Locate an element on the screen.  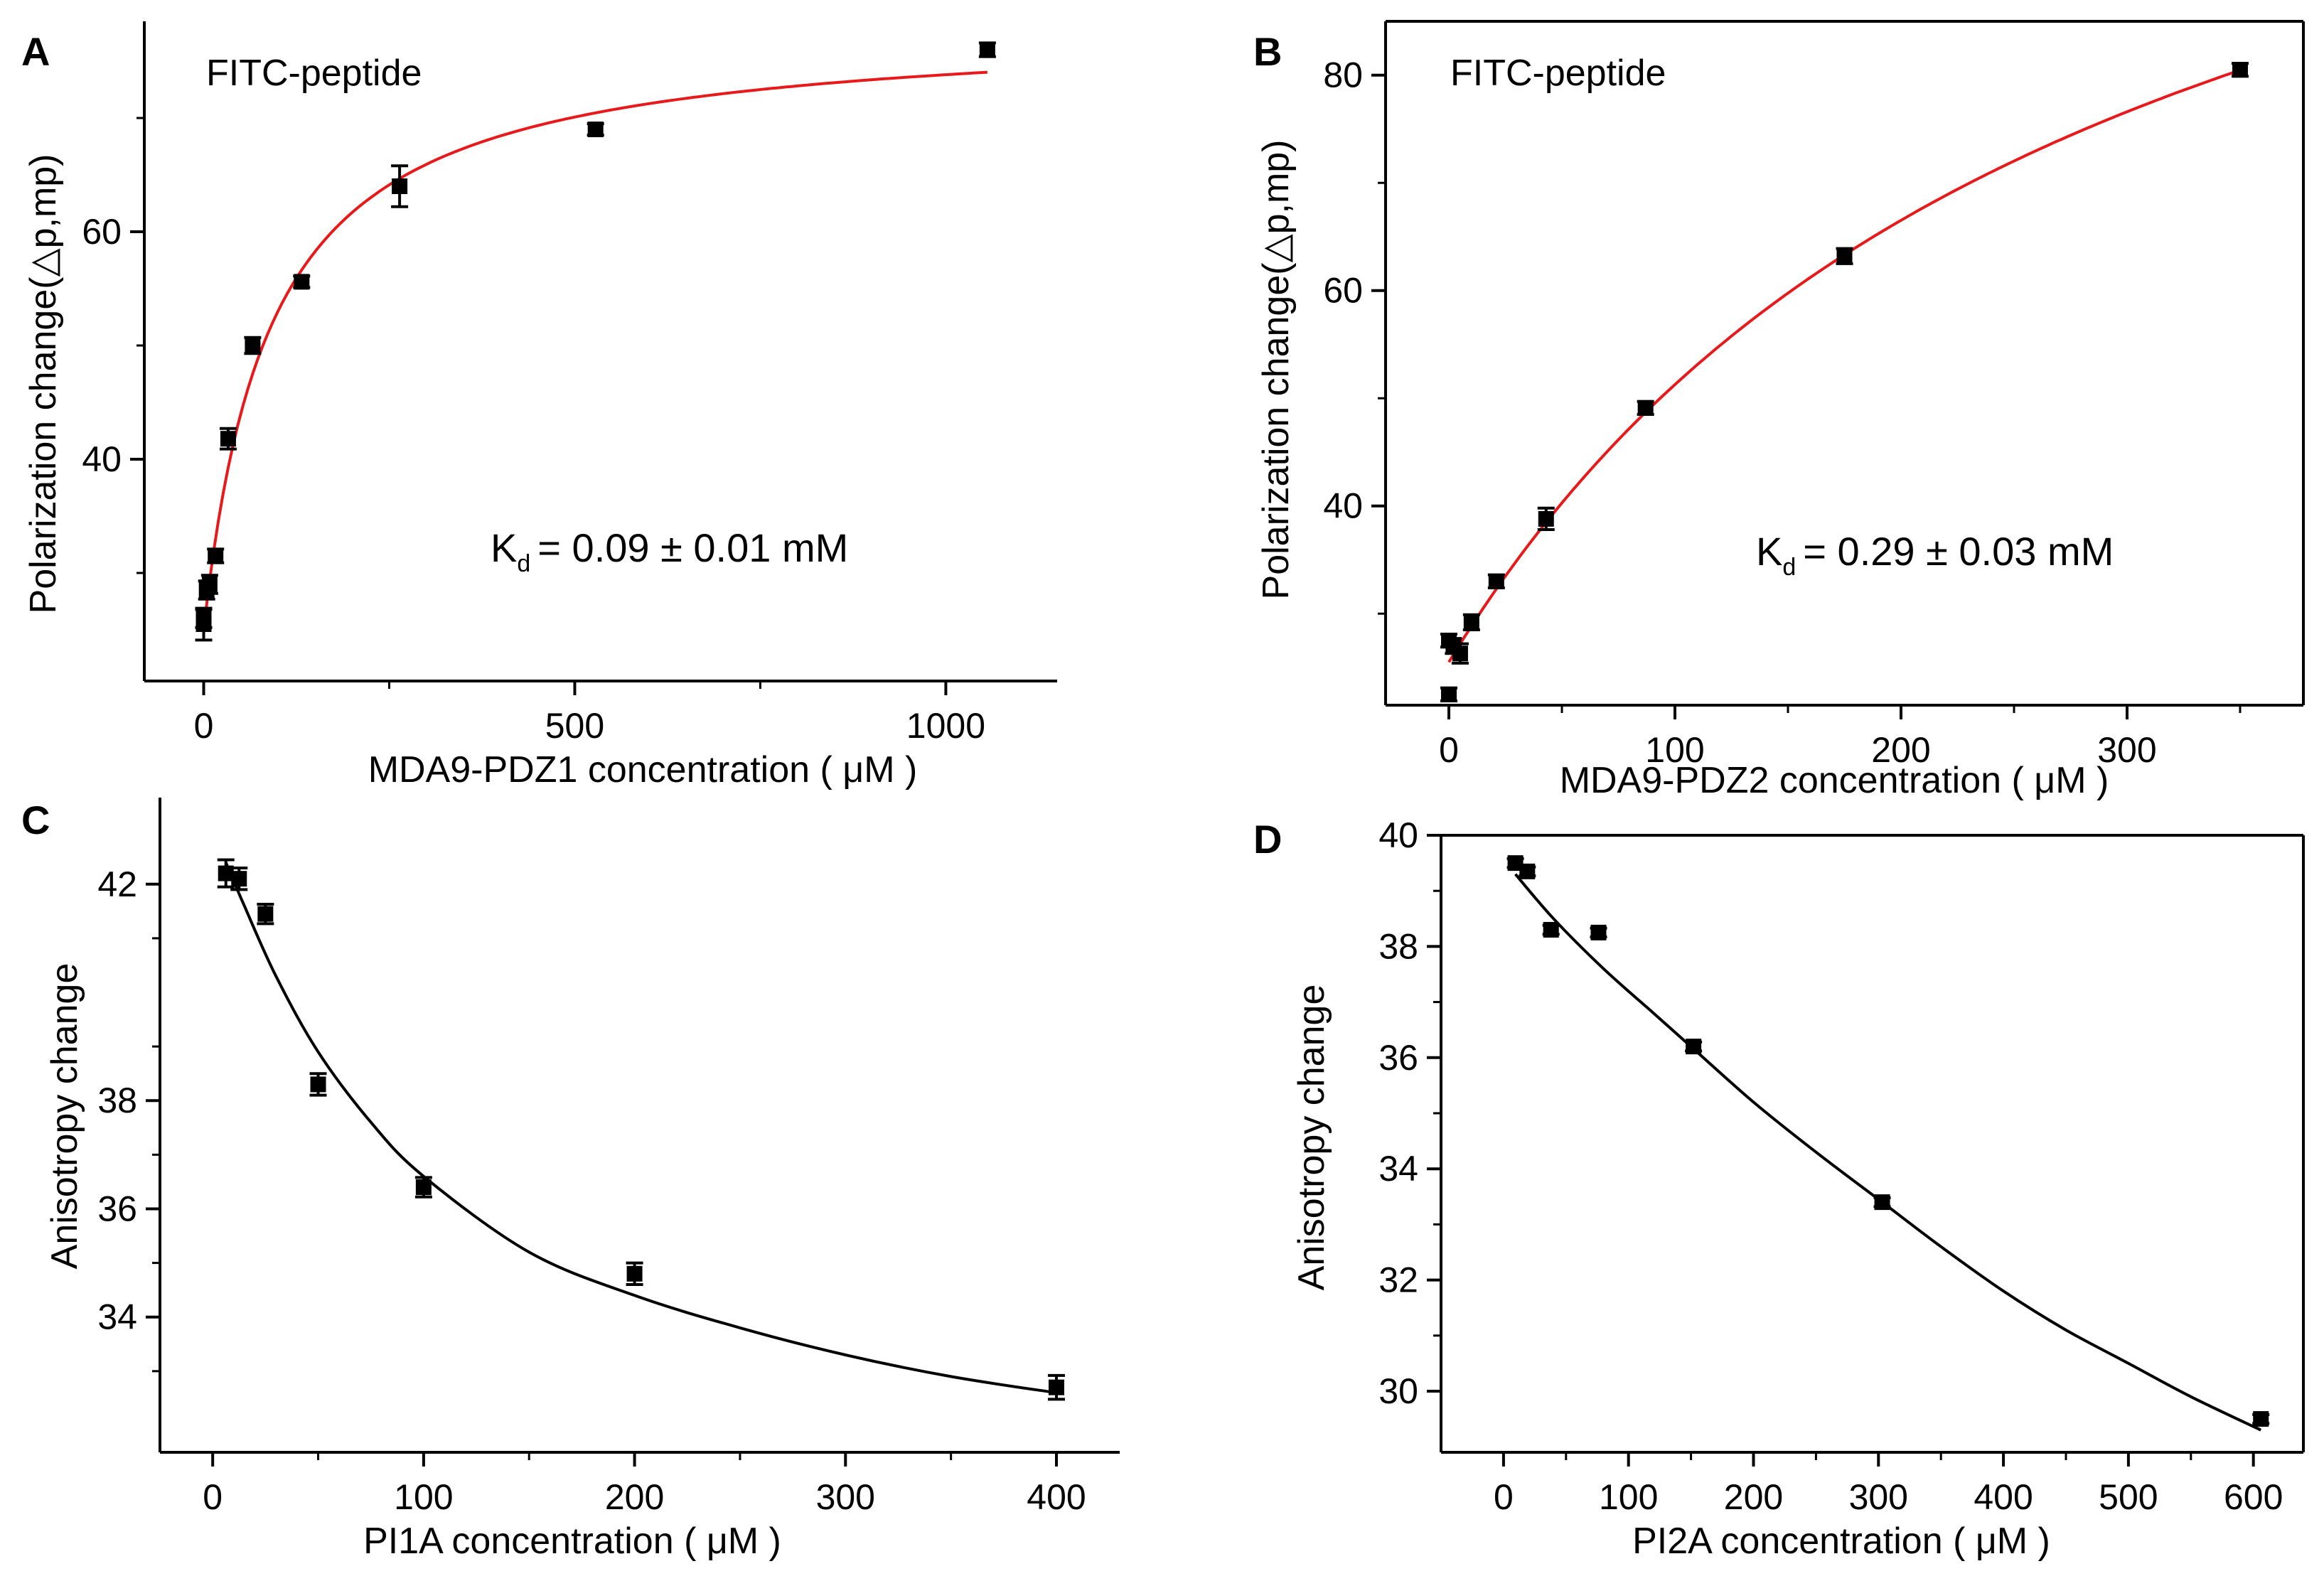
panel-c-data-point is located at coordinates (226, 873).